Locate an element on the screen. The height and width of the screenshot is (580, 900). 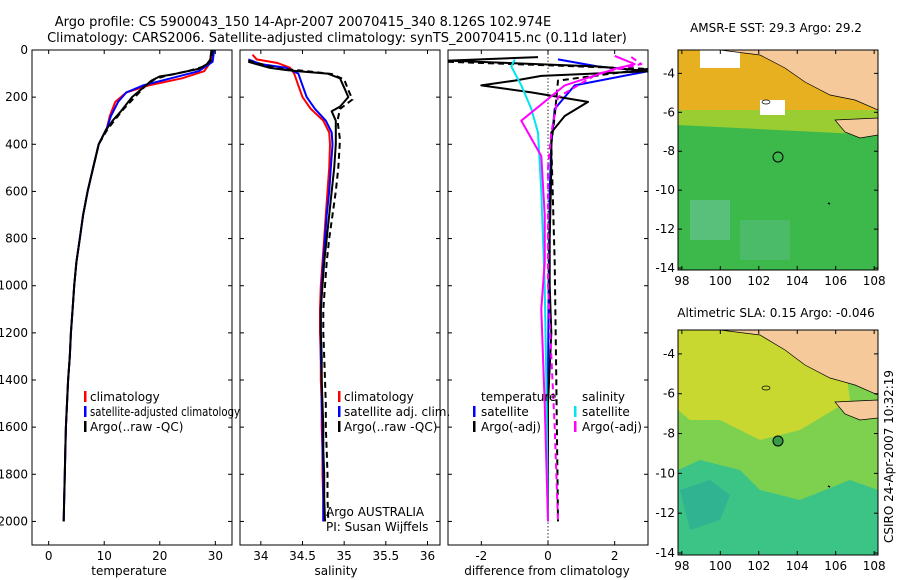
x-tick-label: -2 is located at coordinates (481, 556).